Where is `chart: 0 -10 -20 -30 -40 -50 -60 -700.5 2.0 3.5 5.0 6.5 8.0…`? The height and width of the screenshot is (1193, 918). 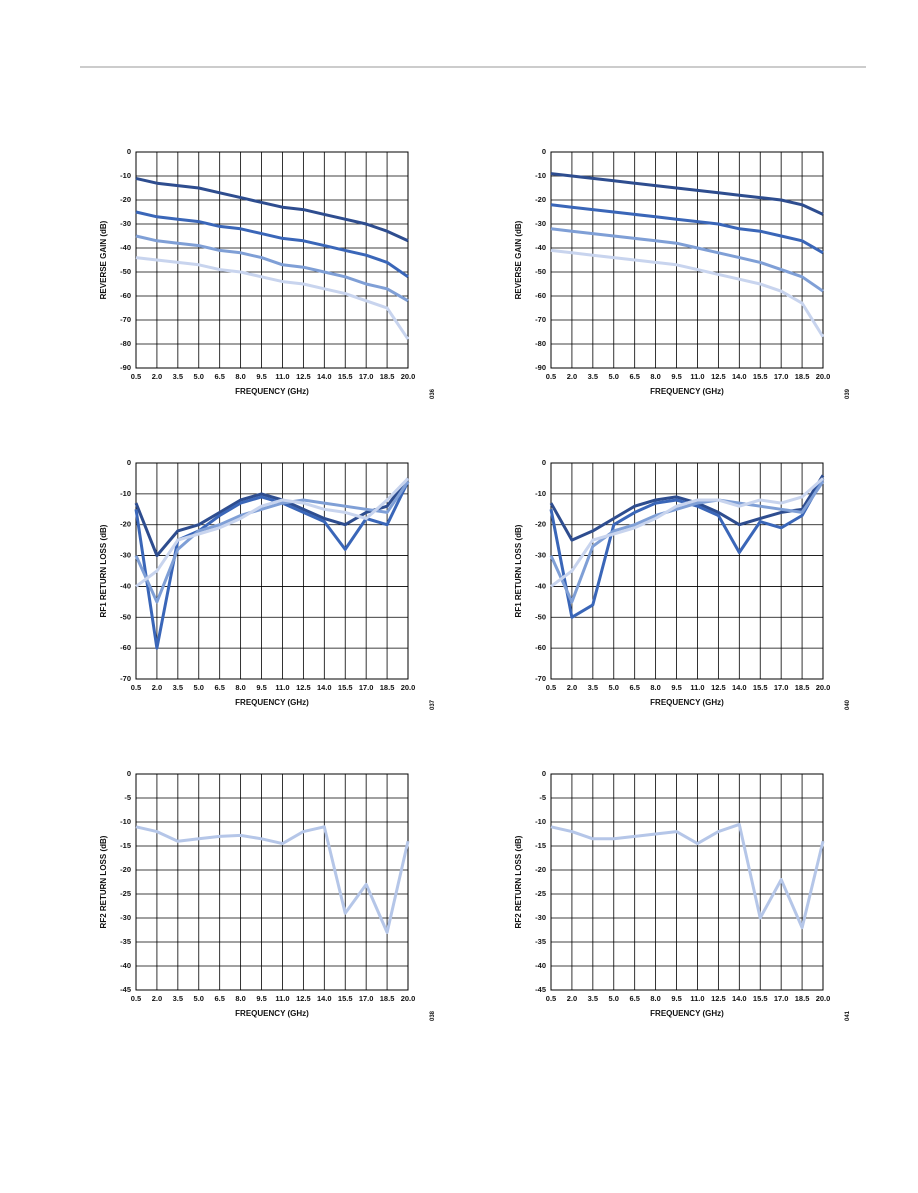
chart: 0 -10 -20 -30 -40 -50 -60 -700.5 2.0 3.5 5.0 6.5 8.0… is located at coordinates (682, 584).